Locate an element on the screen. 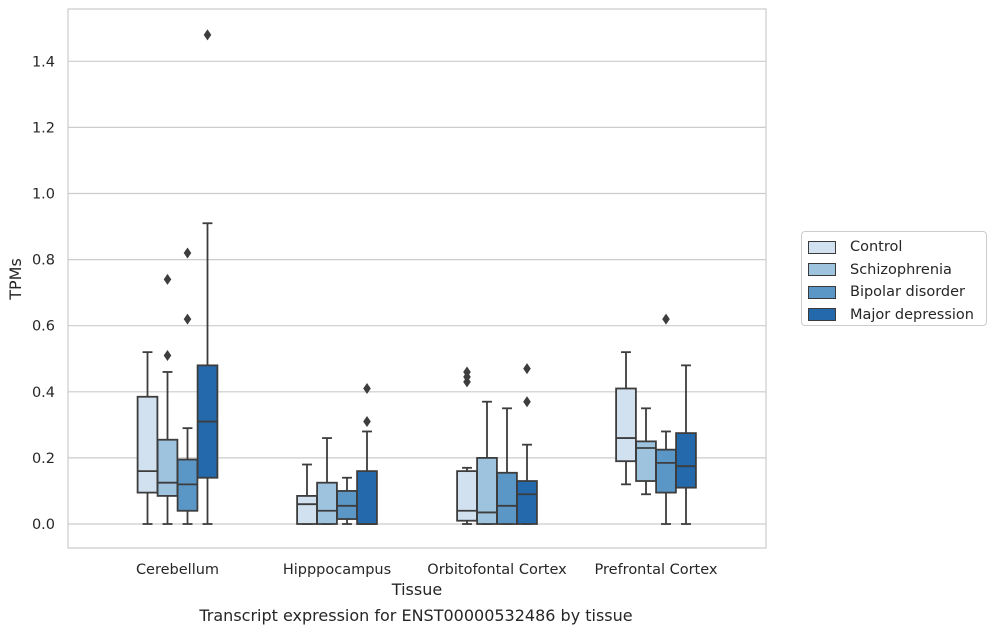 The width and height of the screenshot is (997, 634). legend-label: Control is located at coordinates (876, 247).